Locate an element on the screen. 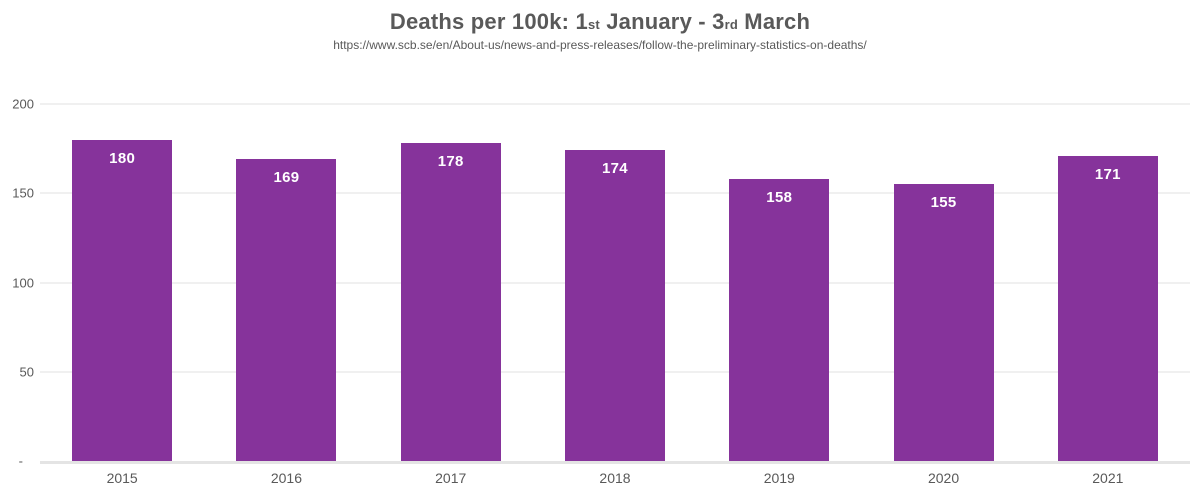 The image size is (1200, 487). bar-slot: 174 2018 is located at coordinates (615, 295).